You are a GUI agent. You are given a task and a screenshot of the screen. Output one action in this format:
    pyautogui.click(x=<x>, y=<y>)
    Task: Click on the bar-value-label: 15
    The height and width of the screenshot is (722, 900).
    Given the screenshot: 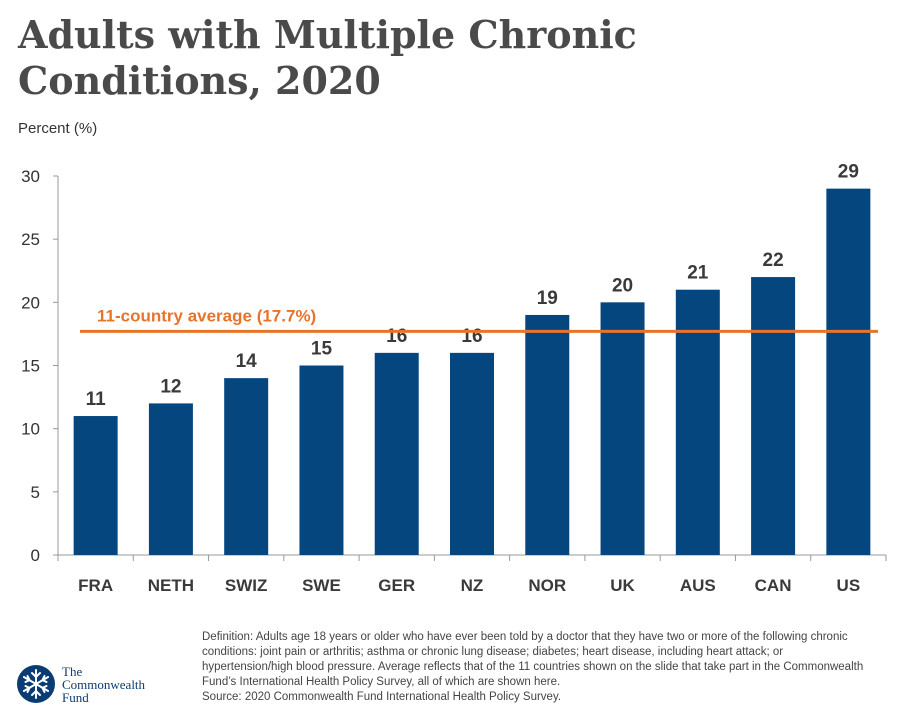 What is the action you would take?
    pyautogui.click(x=322, y=349)
    